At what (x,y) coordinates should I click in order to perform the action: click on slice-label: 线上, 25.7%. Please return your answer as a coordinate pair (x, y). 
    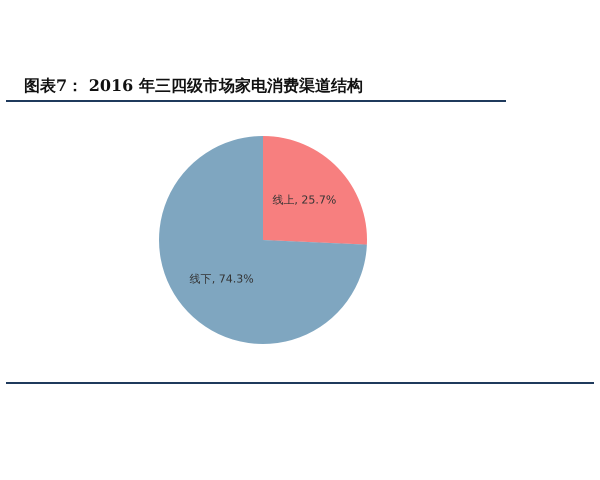
    Looking at the image, I should click on (304, 199).